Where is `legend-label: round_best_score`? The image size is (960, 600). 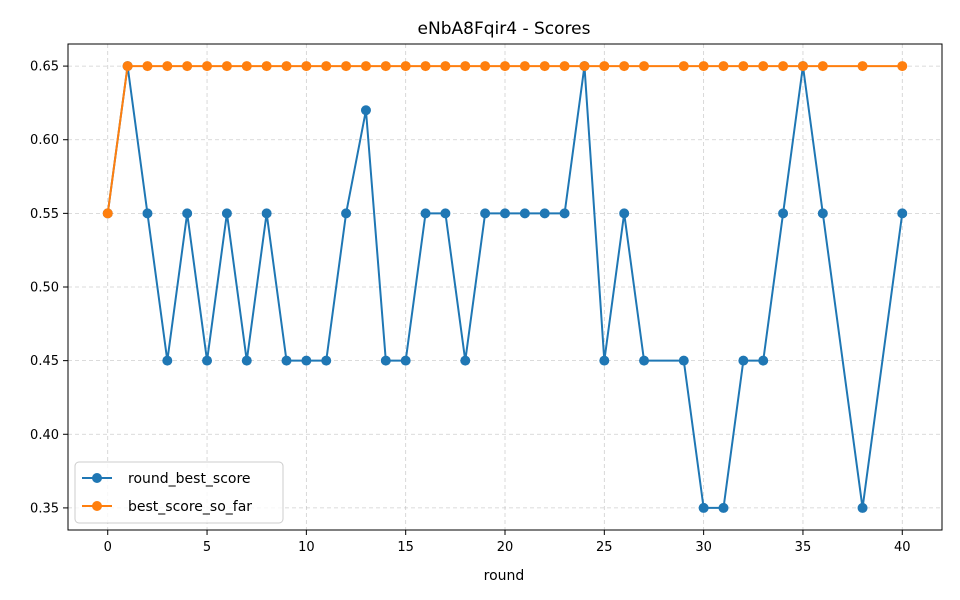
legend-label: round_best_score is located at coordinates (189, 479).